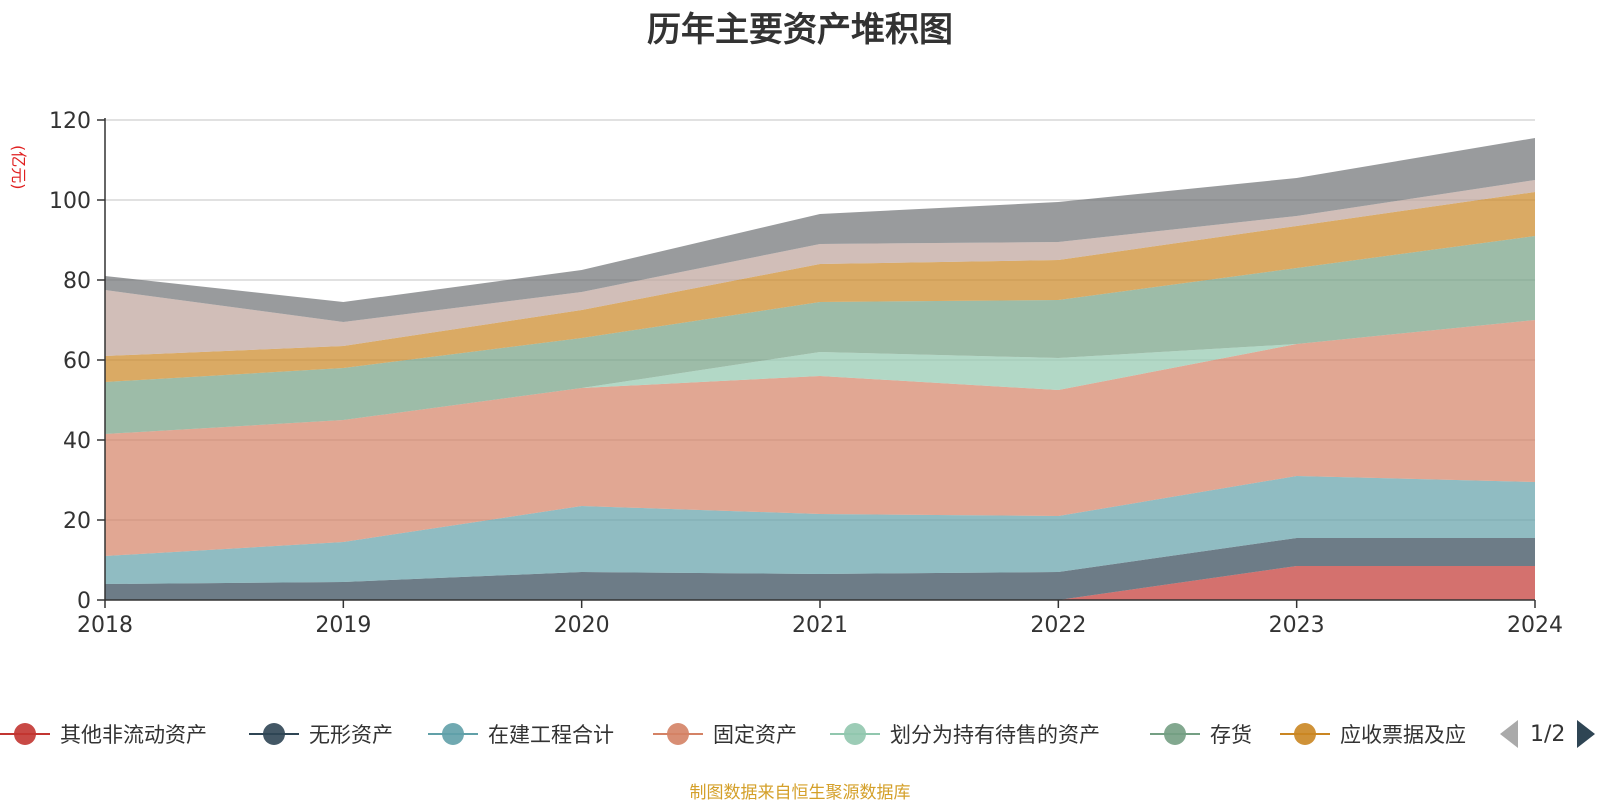 The width and height of the screenshot is (1600, 803). I want to click on legend-item: 划分为持有待售的资产, so click(965, 734).